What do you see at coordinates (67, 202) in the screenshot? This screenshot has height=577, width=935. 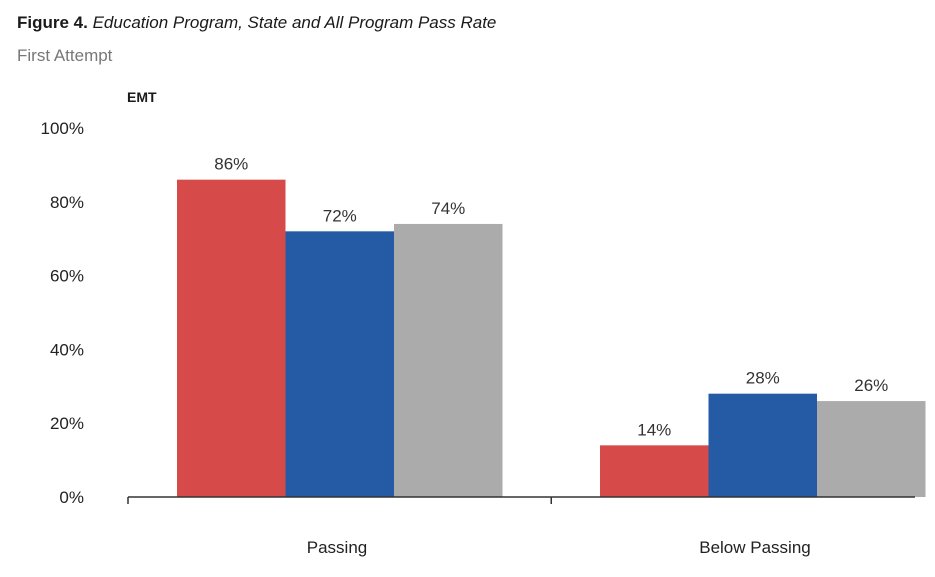 I see `y-tick-label: 80%` at bounding box center [67, 202].